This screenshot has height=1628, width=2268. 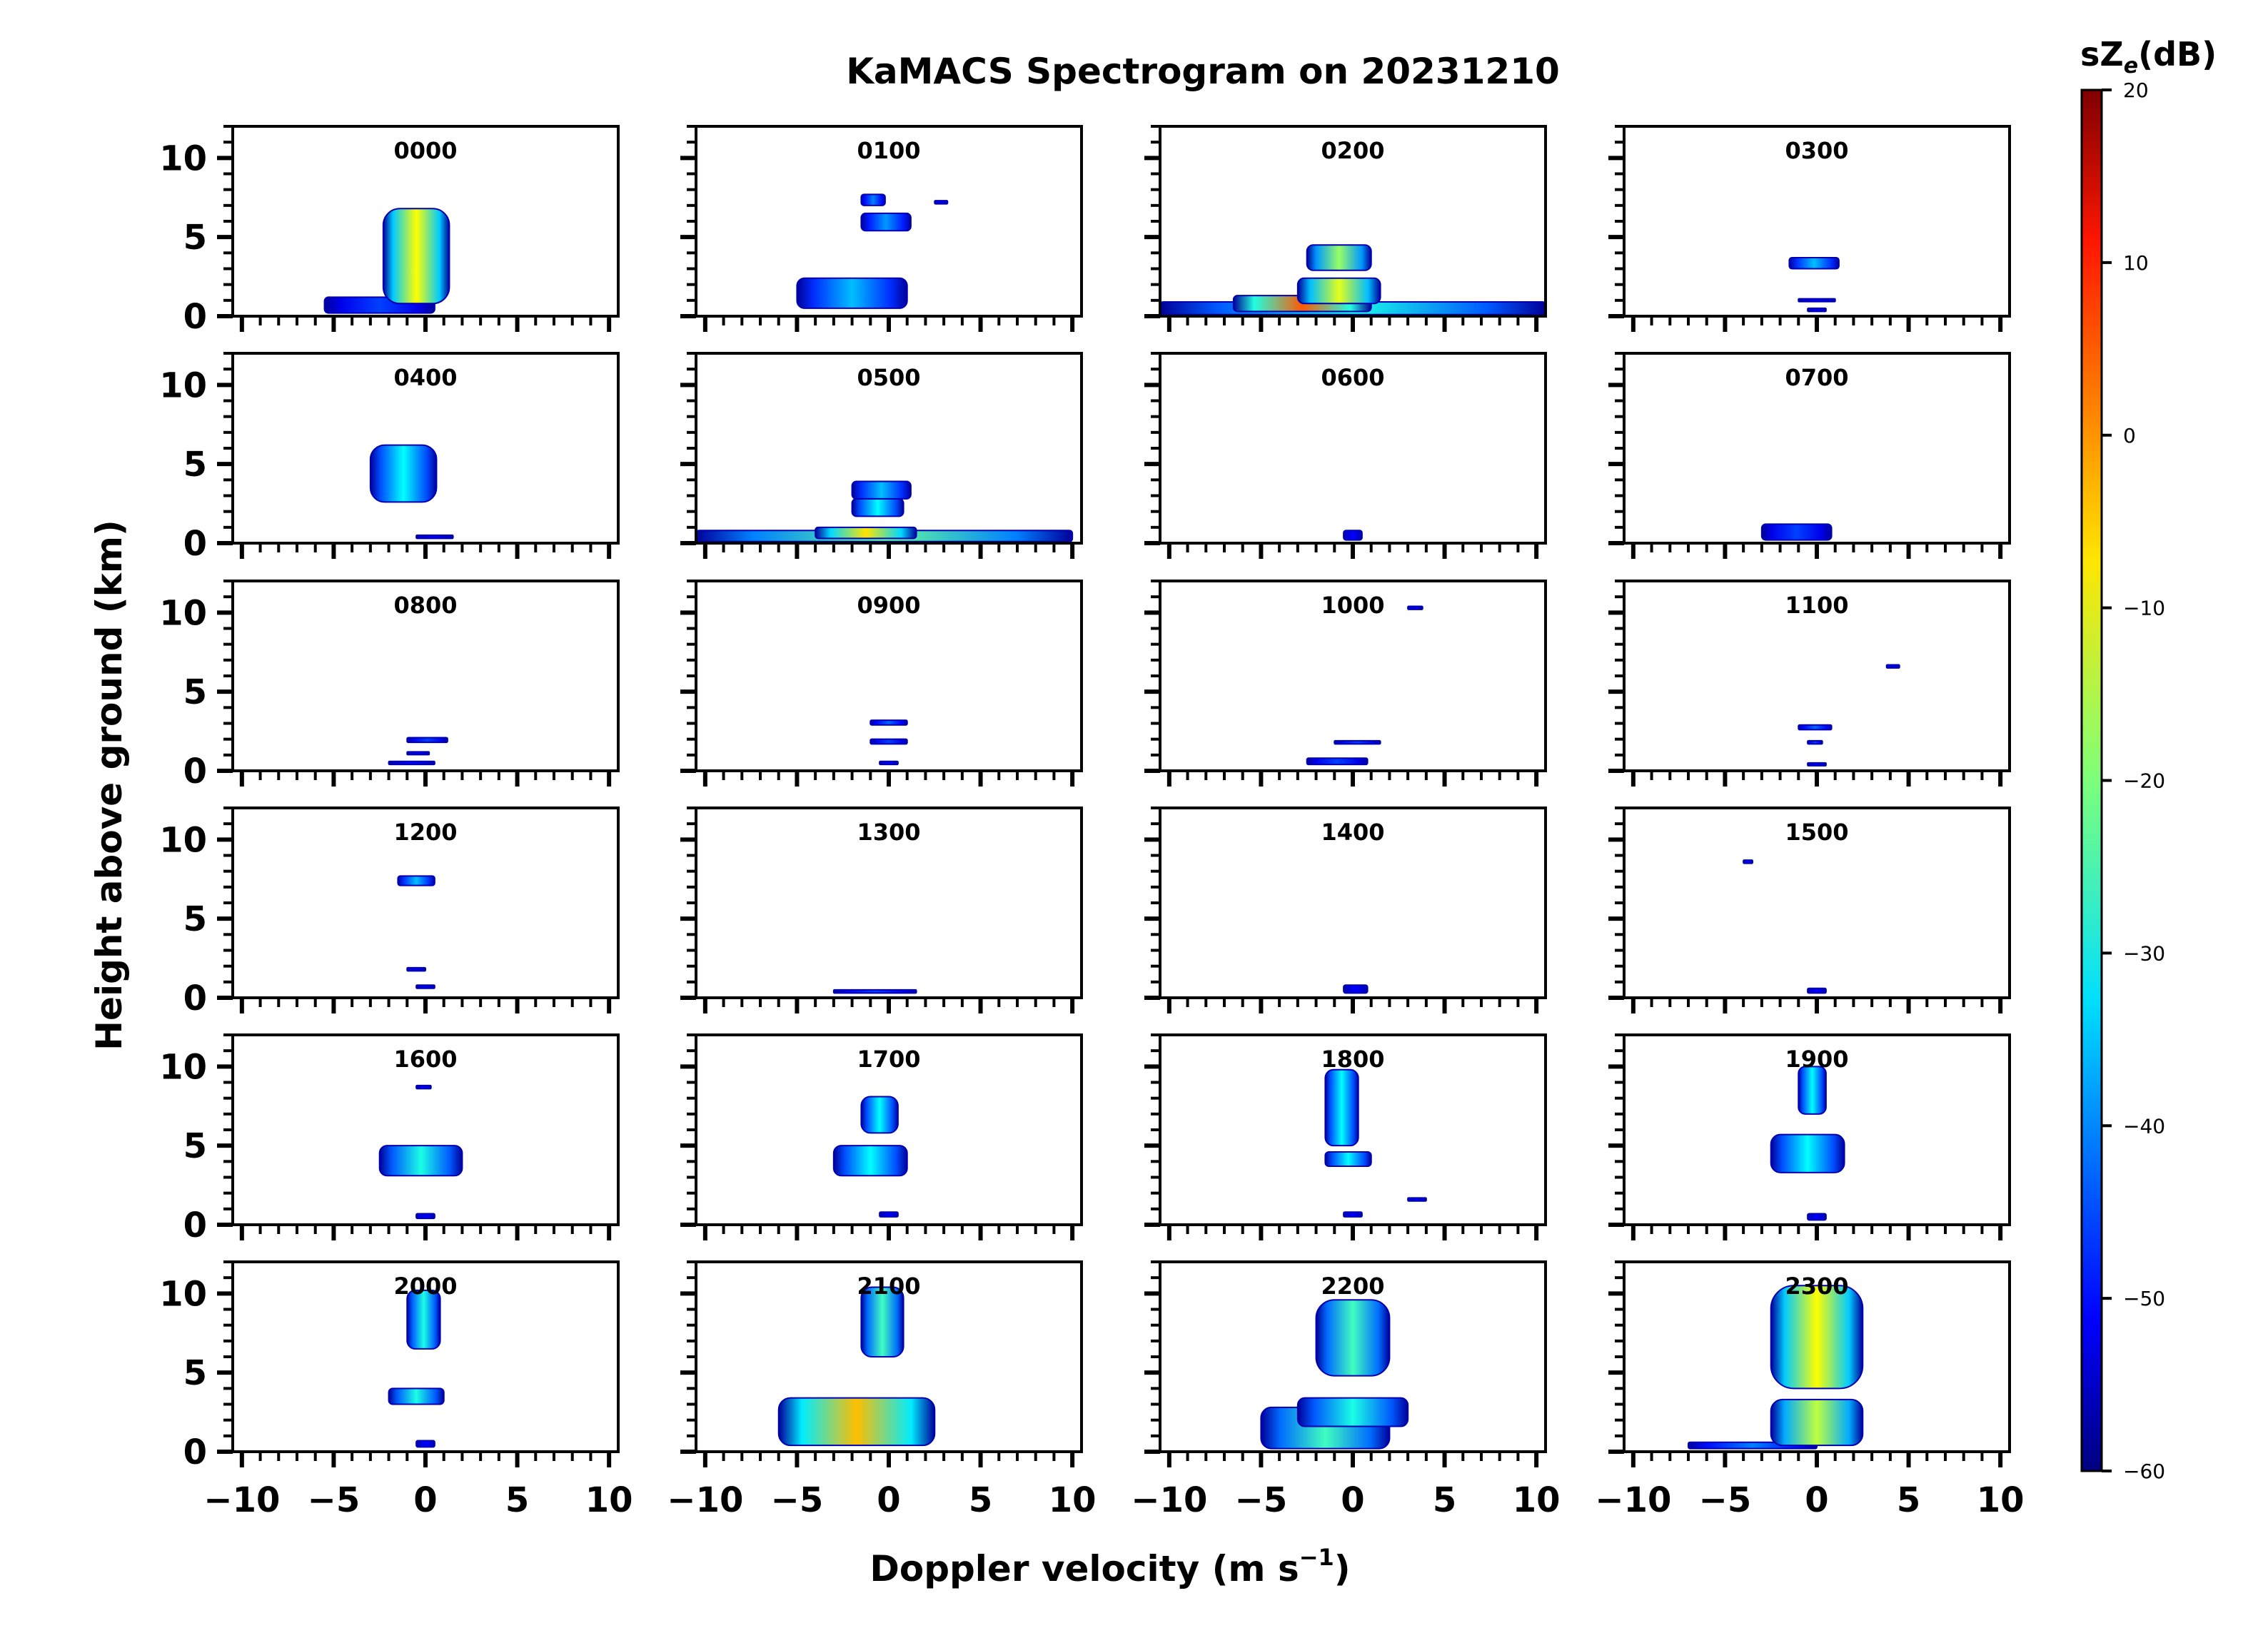 What do you see at coordinates (1816, 1286) in the screenshot?
I see `panel-label: 2300` at bounding box center [1816, 1286].